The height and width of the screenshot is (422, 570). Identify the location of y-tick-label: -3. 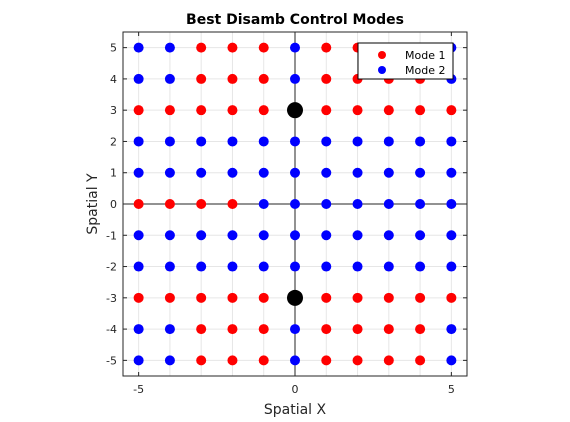
(111, 298).